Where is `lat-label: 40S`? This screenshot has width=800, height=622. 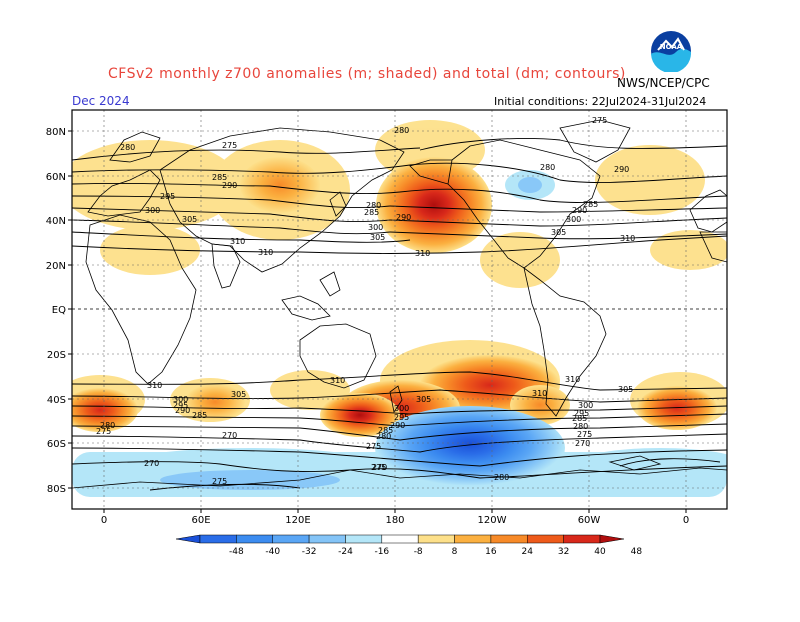
lat-label: 40S is located at coordinates (56, 400).